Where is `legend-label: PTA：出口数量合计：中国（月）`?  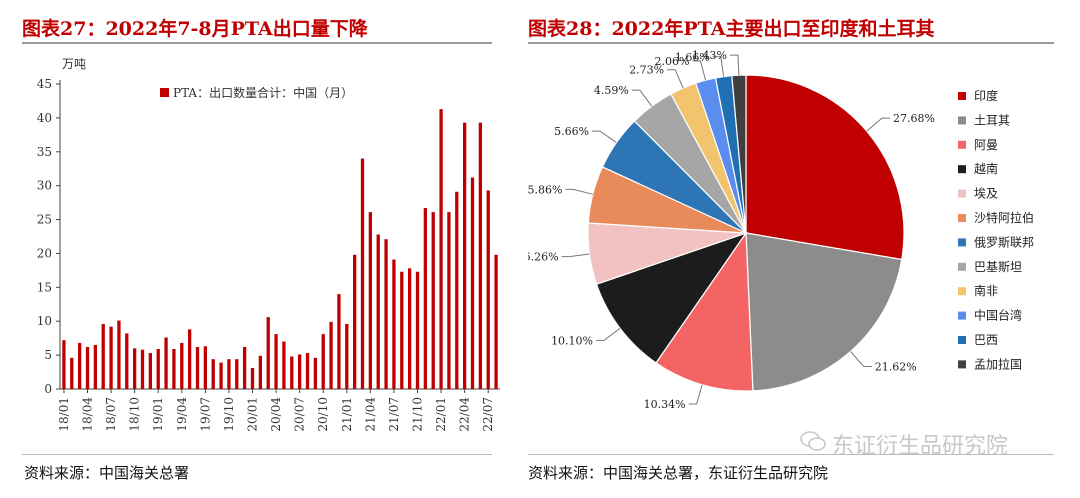
legend-label: PTA：出口数量合计：中国（月） is located at coordinates (263, 92).